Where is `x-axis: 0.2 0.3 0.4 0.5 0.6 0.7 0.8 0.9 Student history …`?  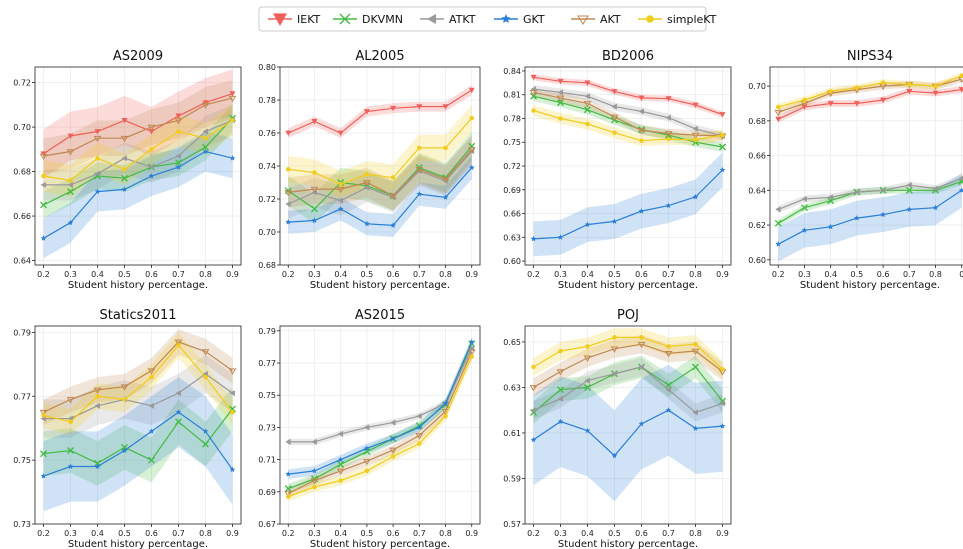 x-axis: 0.2 0.3 0.4 0.5 0.6 0.7 0.8 0.9 Student history … is located at coordinates (380, 536).